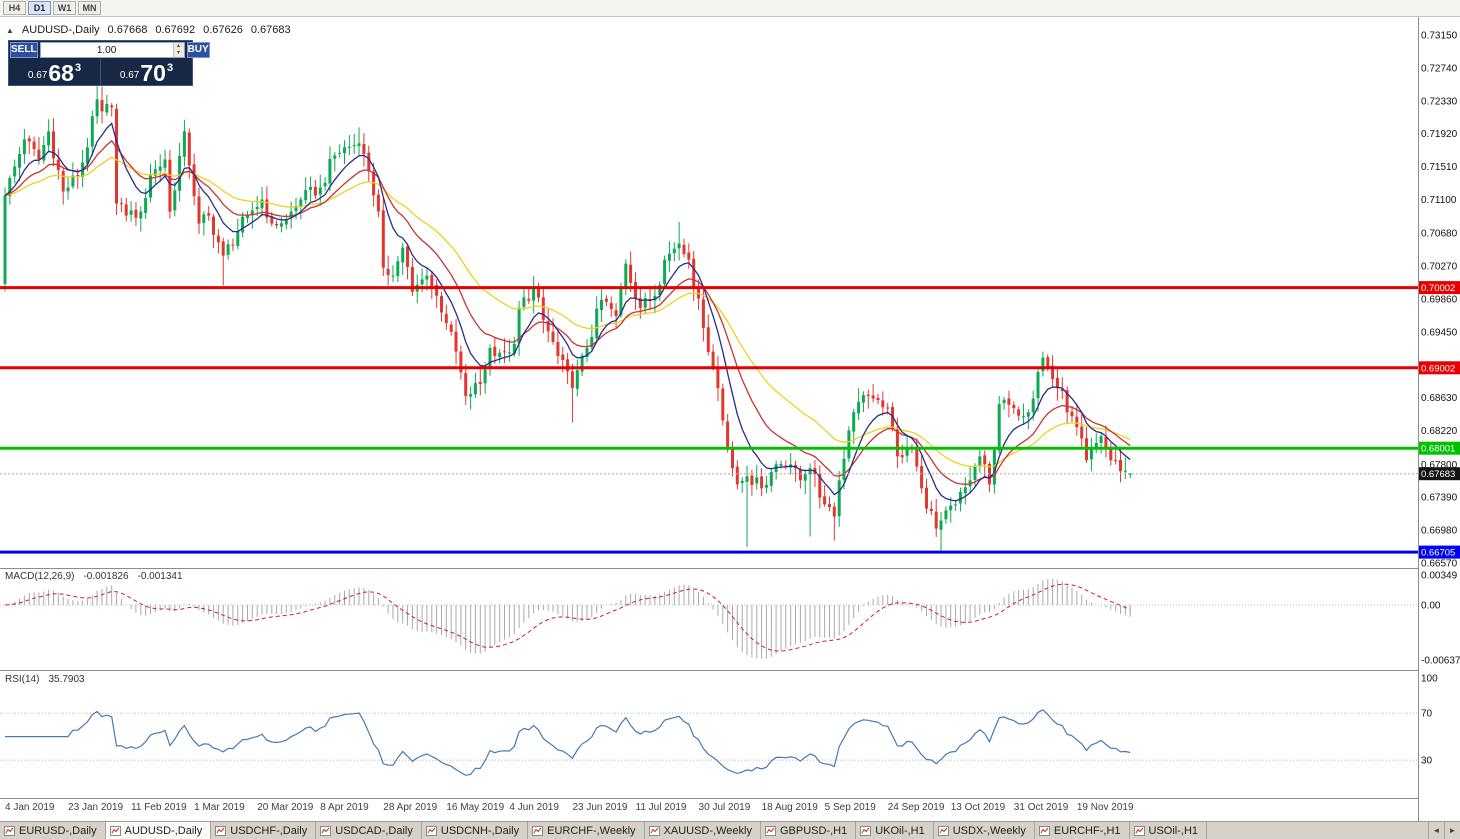 This screenshot has height=839, width=1460. Describe the element at coordinates (129, 75) in the screenshot. I see `buy-price-base: 0.67` at that location.